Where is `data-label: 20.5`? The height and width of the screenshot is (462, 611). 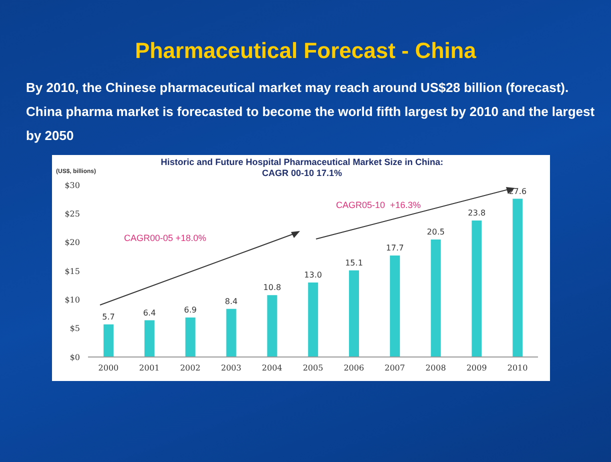
data-label: 20.5 is located at coordinates (435, 231).